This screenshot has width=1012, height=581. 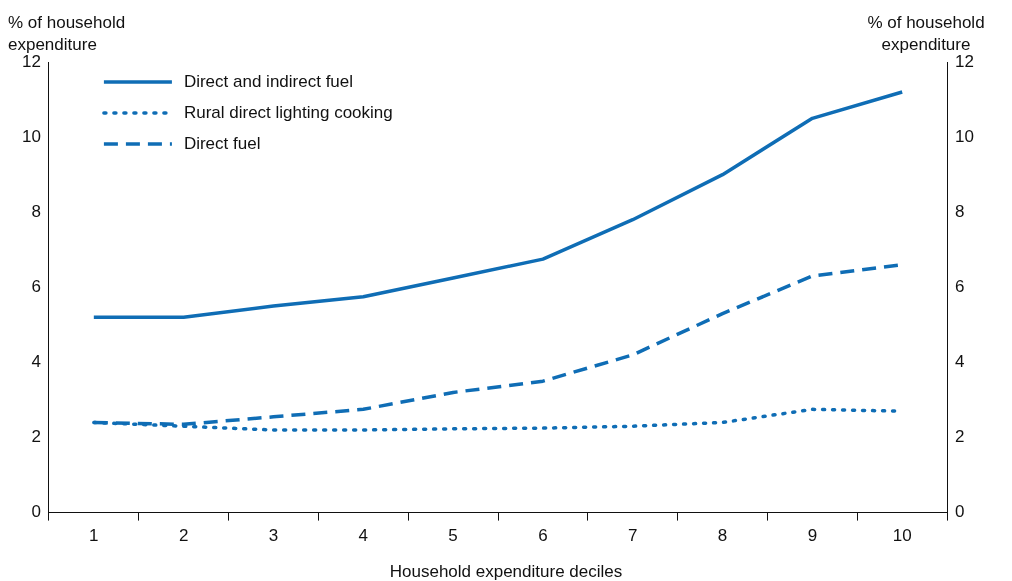 I want to click on y-tick-label: 2, so click(x=36, y=437).